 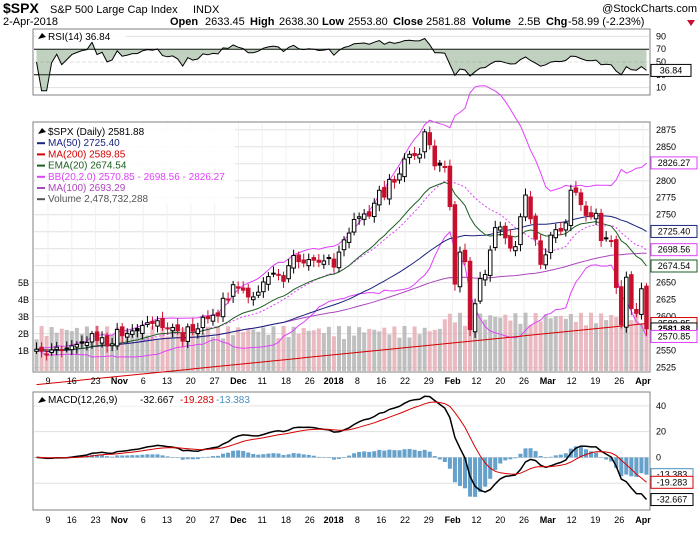 I want to click on high-value: 2638.30, so click(x=299, y=22).